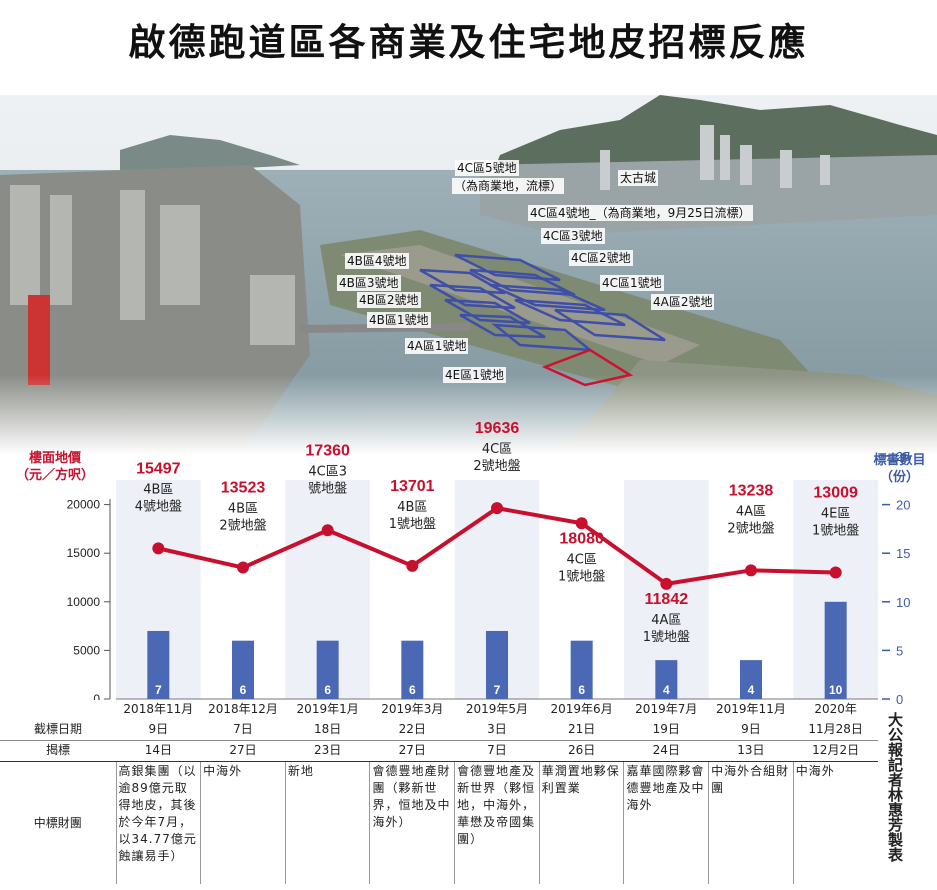 This screenshot has width=937, height=890. I want to click on photo-label-4c5-note: （為商業地，流標）, so click(508, 186).